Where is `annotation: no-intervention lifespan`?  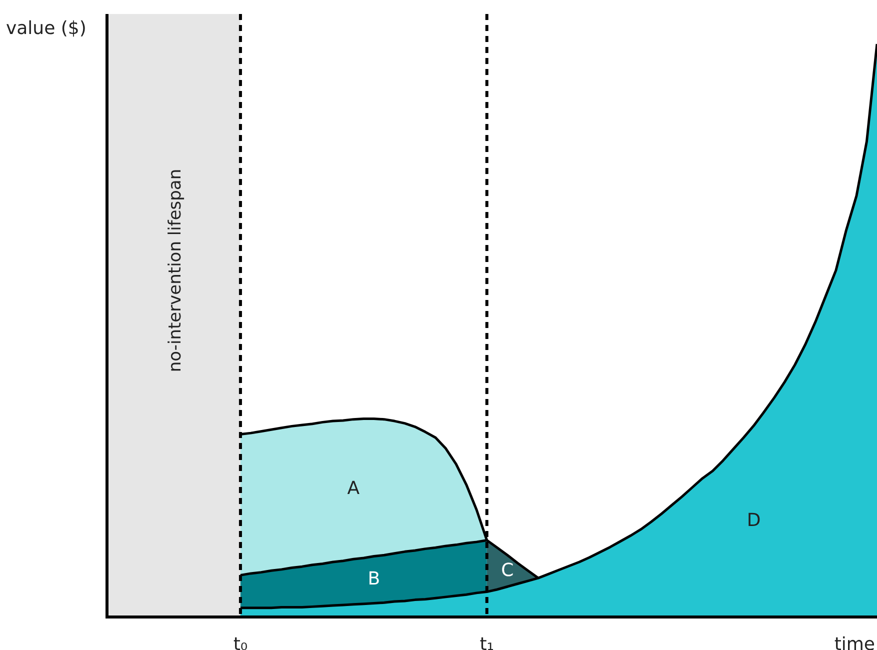
annotation: no-intervention lifespan is located at coordinates (176, 270).